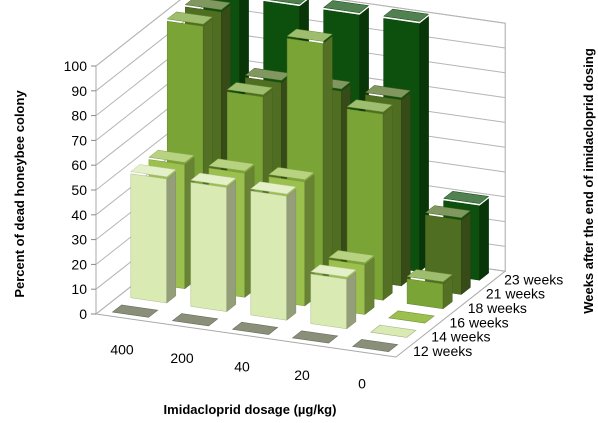  I want to click on x-tick-label: 400, so click(122, 349).